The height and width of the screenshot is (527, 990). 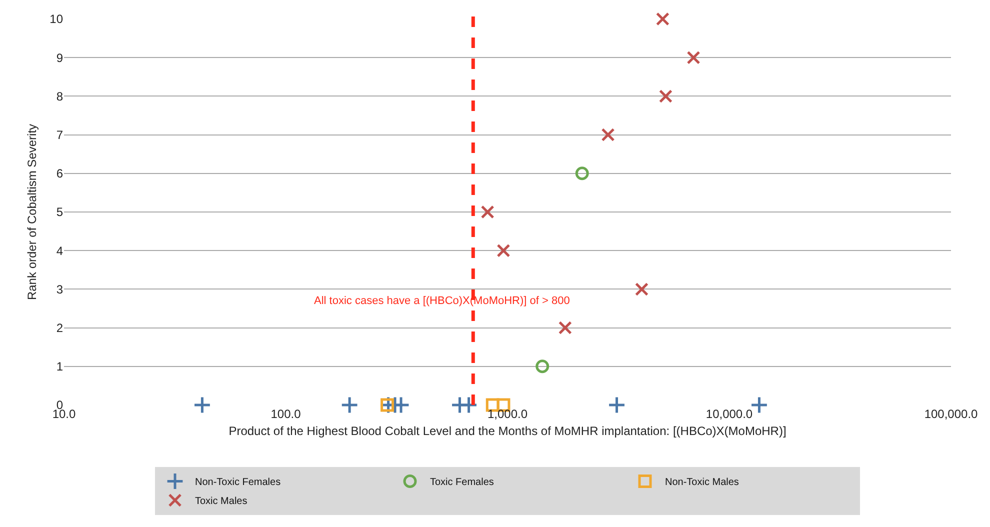 What do you see at coordinates (60, 135) in the screenshot?
I see `y-tick-label: 7` at bounding box center [60, 135].